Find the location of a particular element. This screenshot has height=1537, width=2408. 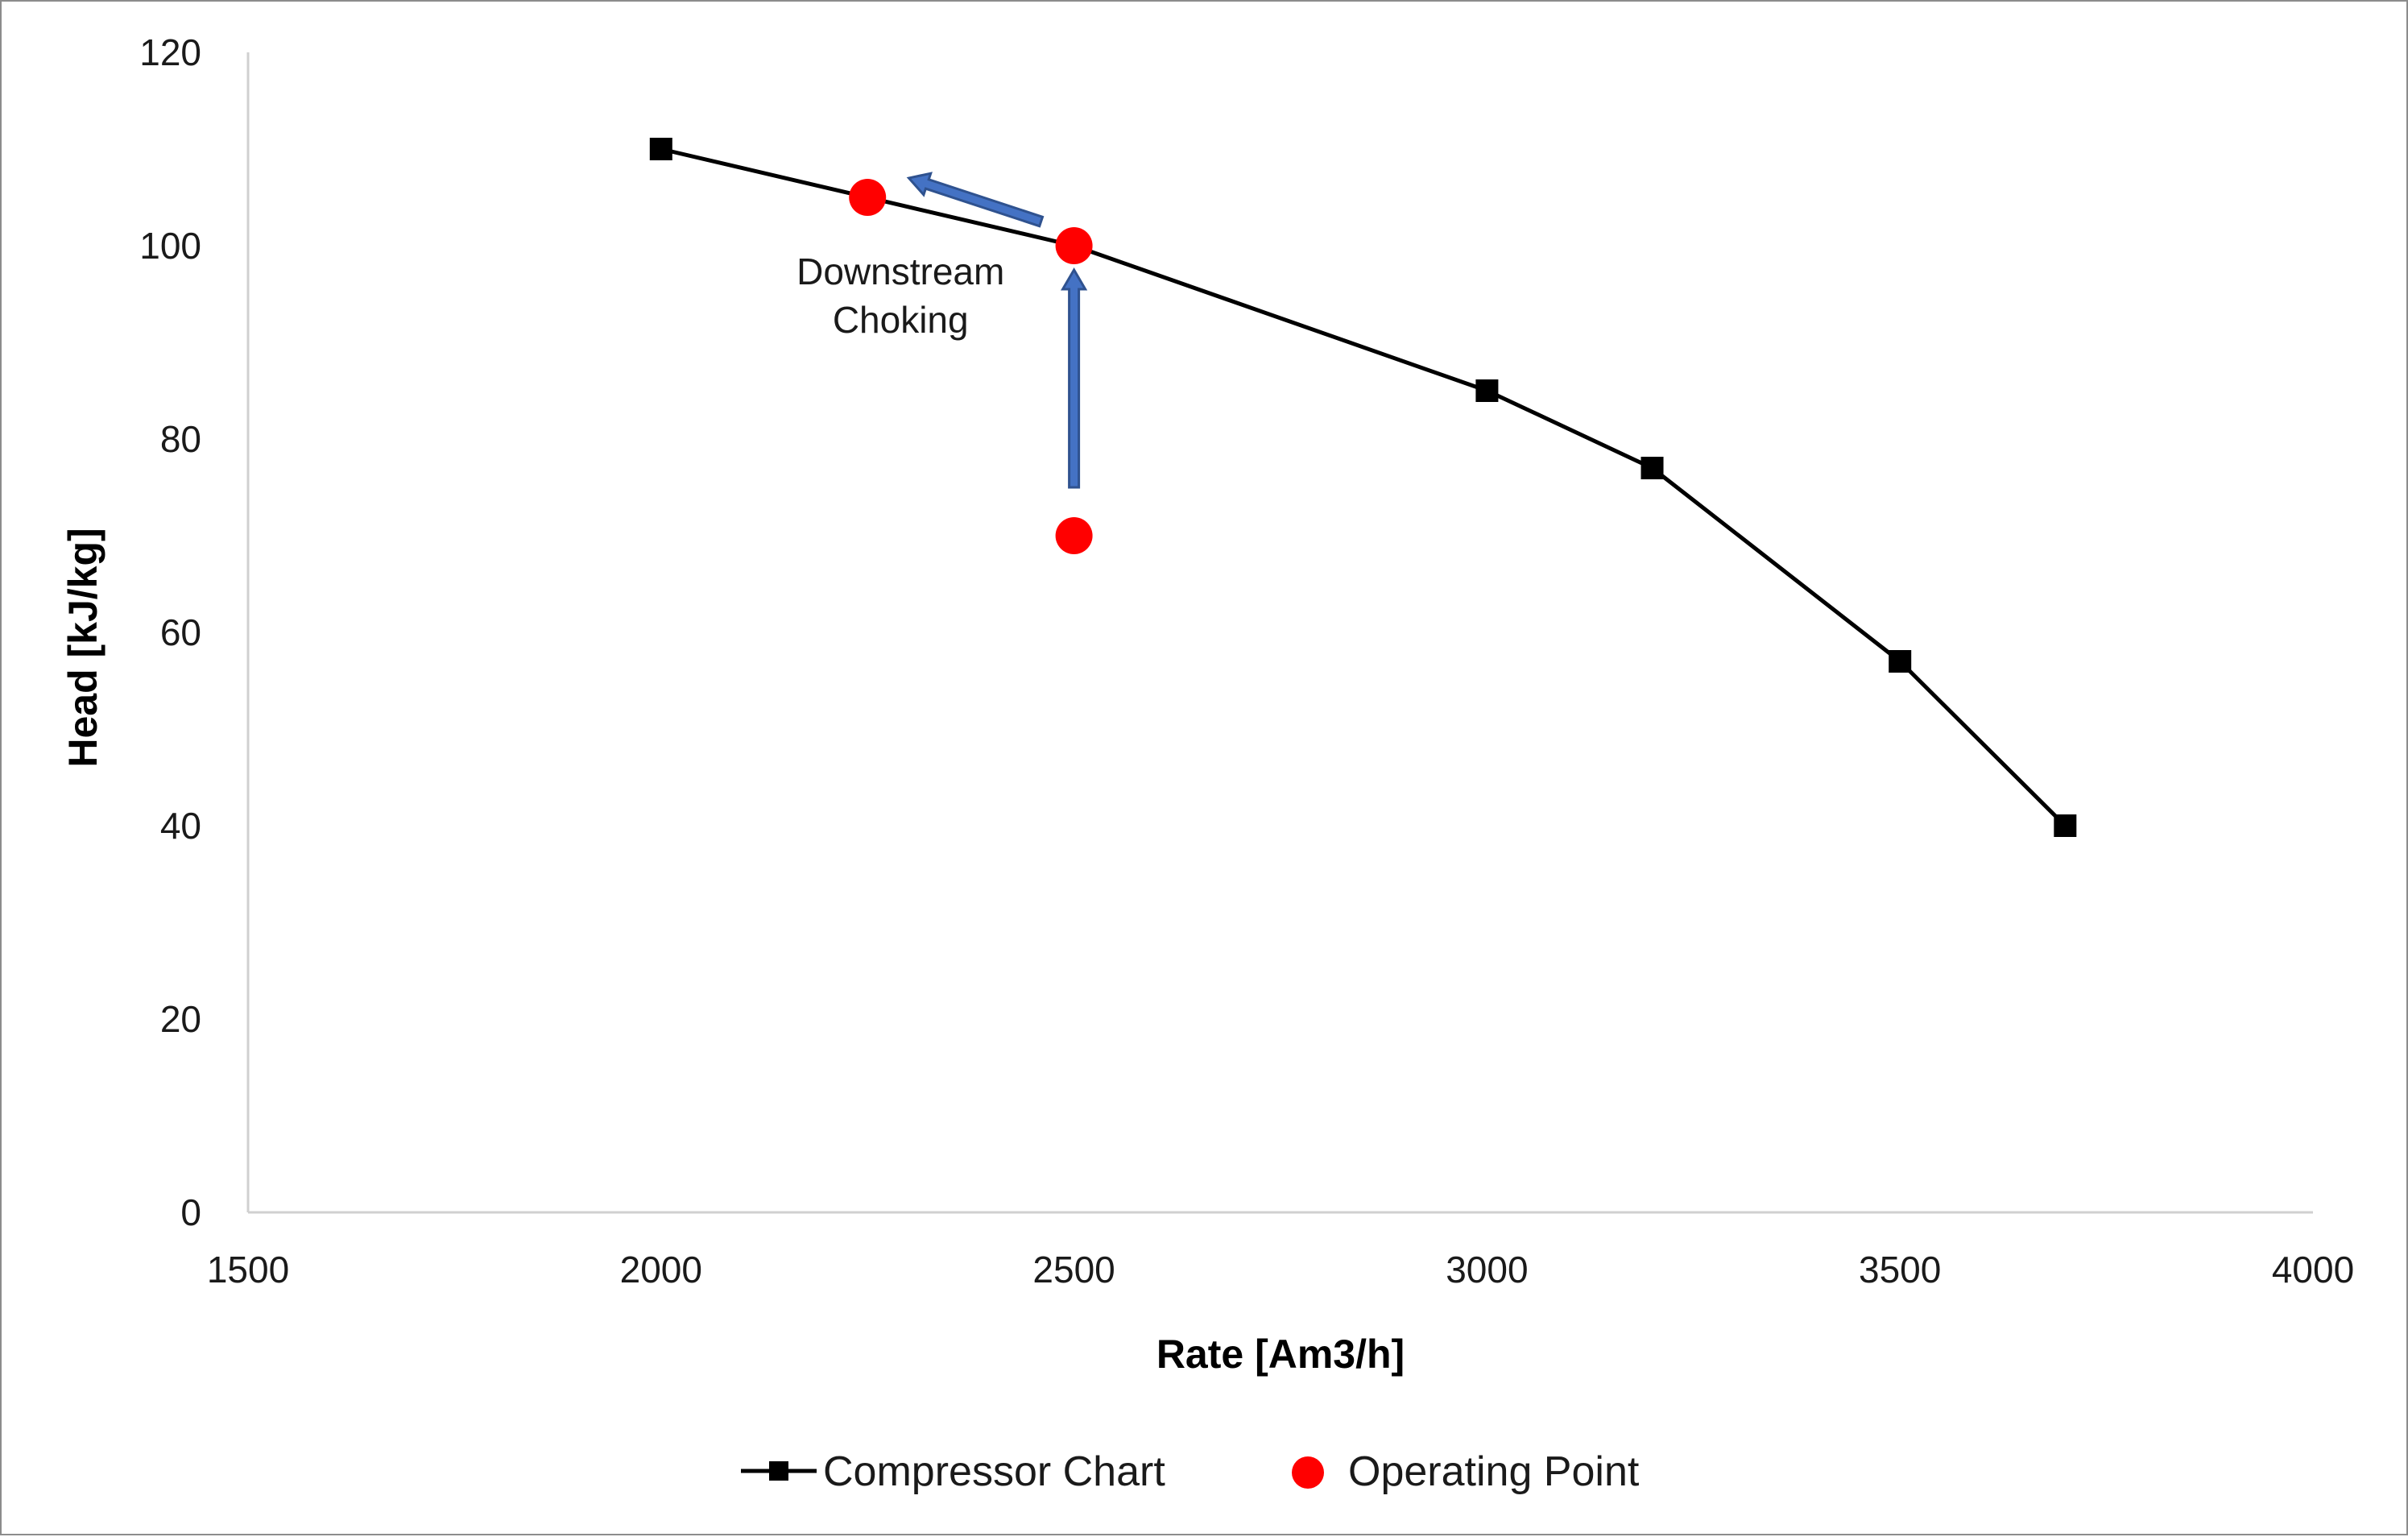

legend-item-operating-point: Operating Point is located at coordinates (1466, 1472).